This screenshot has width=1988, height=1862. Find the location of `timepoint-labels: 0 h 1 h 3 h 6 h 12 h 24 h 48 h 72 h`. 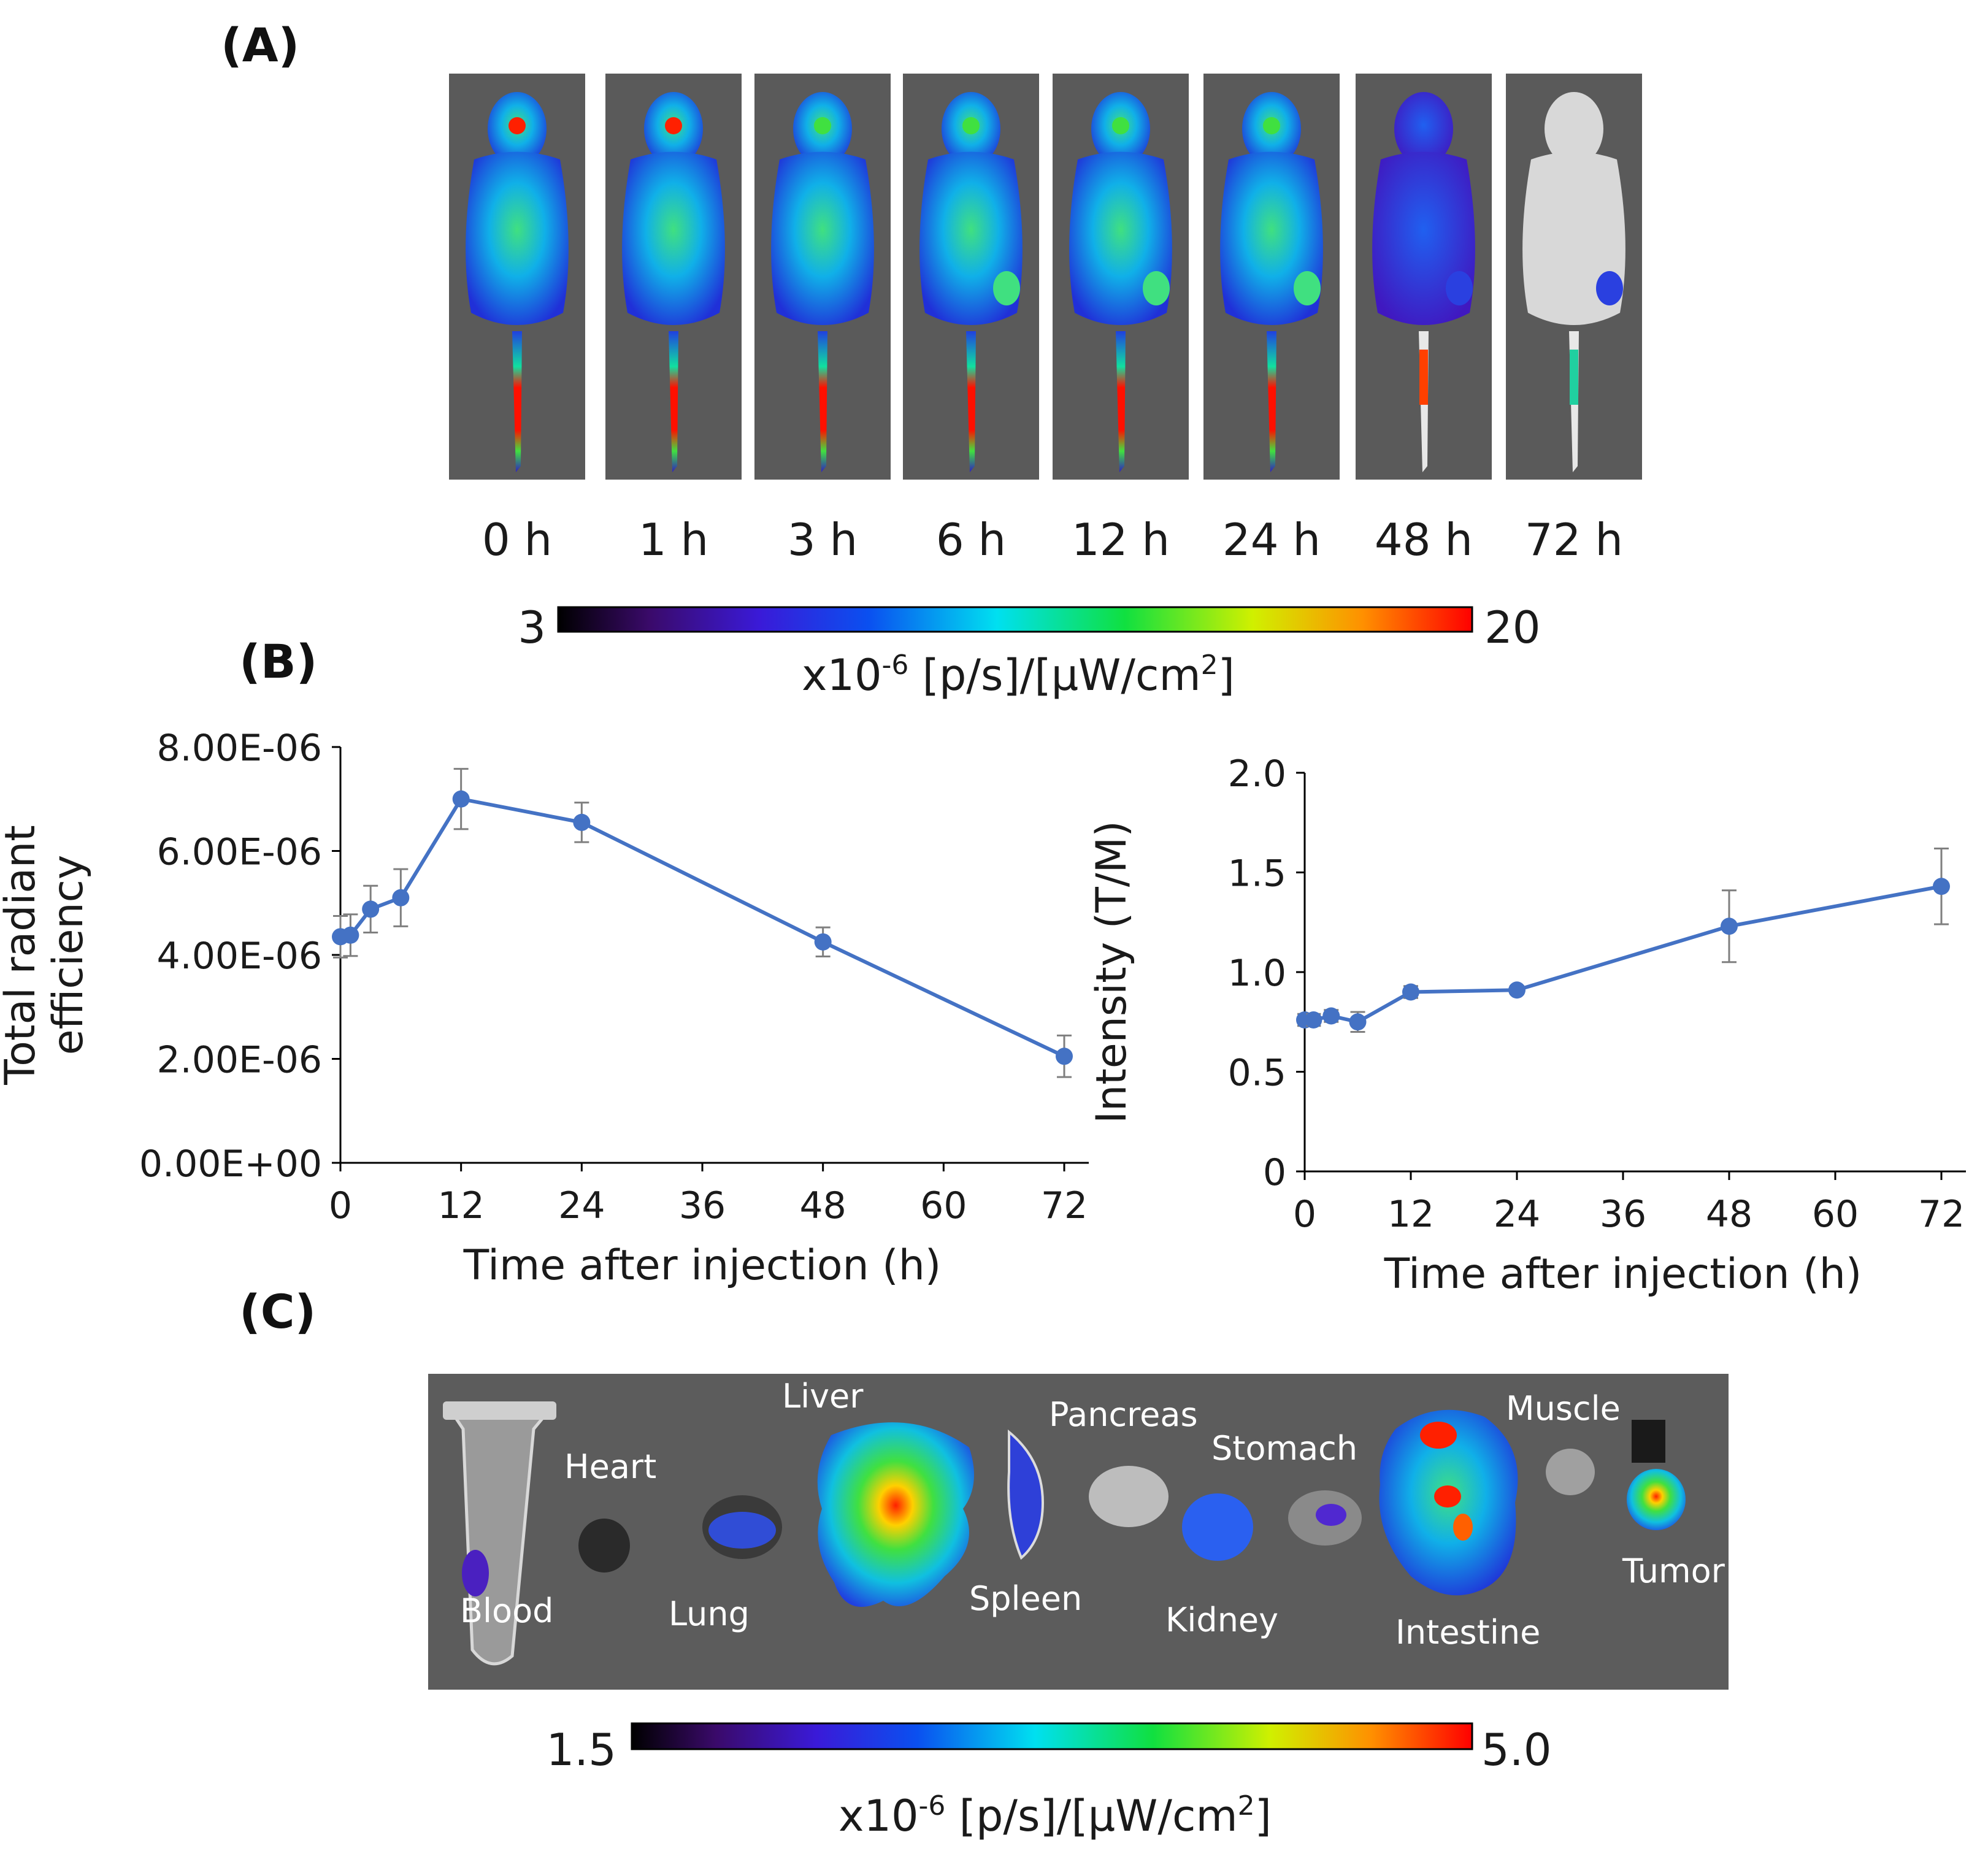

timepoint-labels: 0 h 1 h 3 h 6 h 12 h 24 h 48 h 72 h is located at coordinates (1052, 539).